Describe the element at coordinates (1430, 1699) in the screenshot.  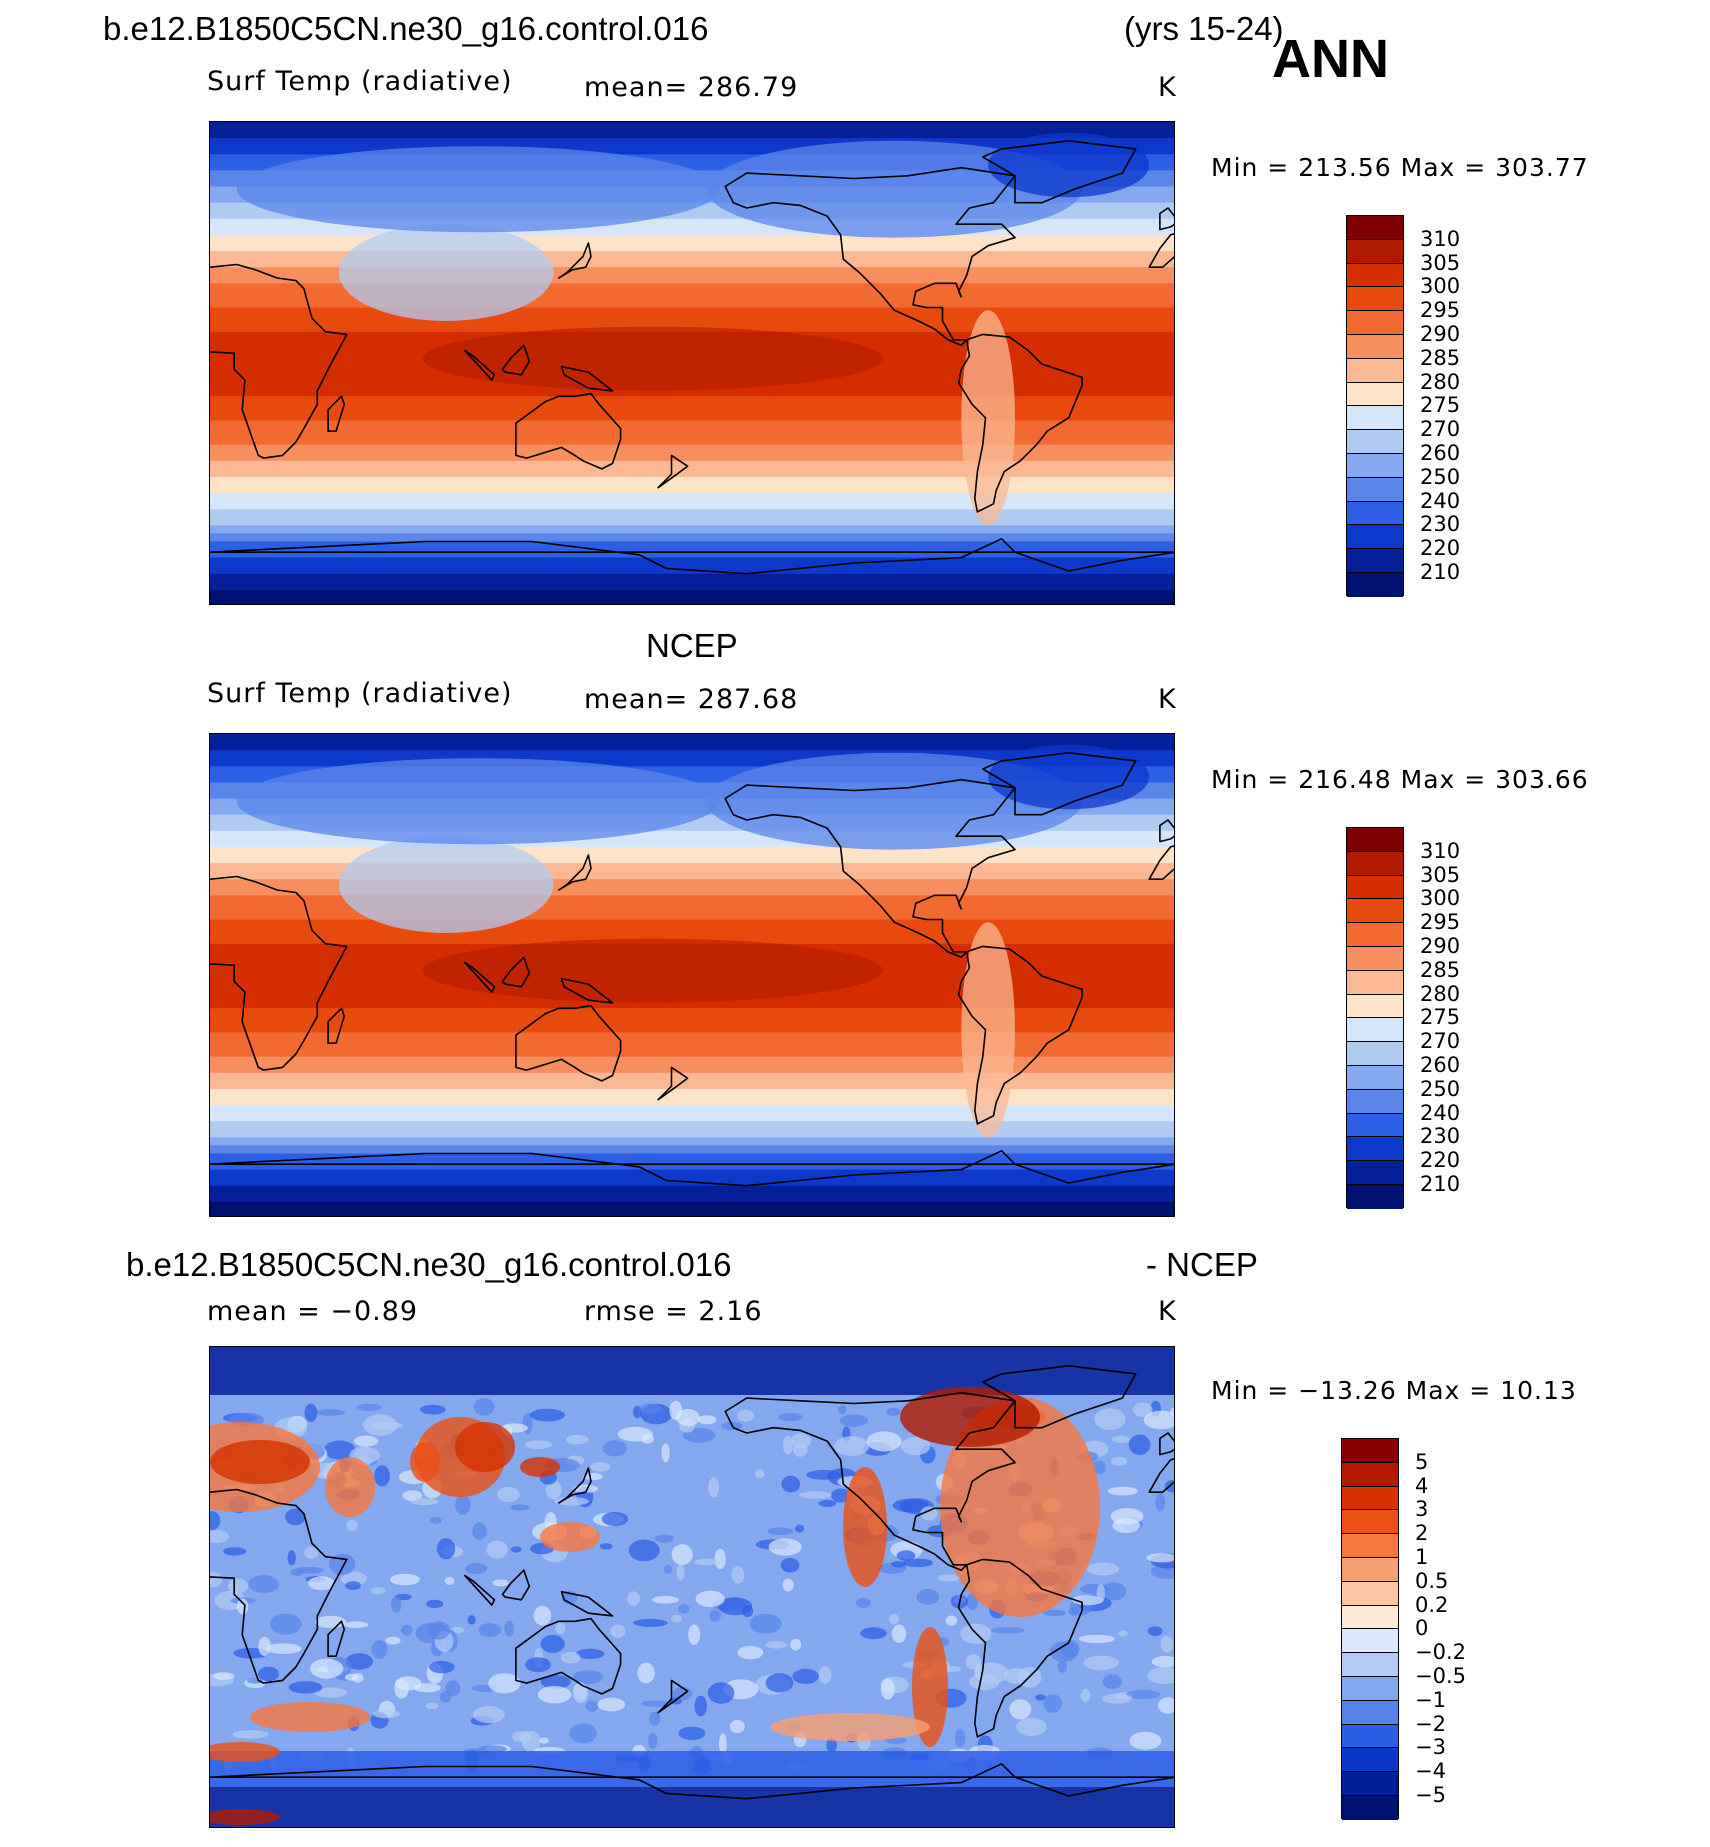
I see `colorbar-tick-label: −1` at that location.